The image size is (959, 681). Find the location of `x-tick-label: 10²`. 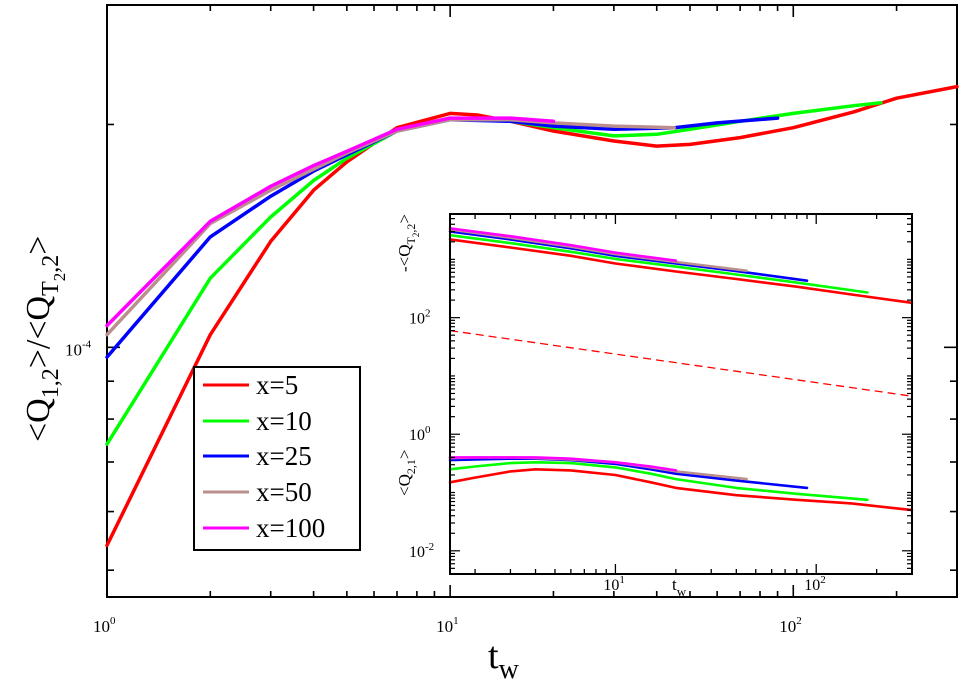

x-tick-label: 10² is located at coordinates (790, 625).